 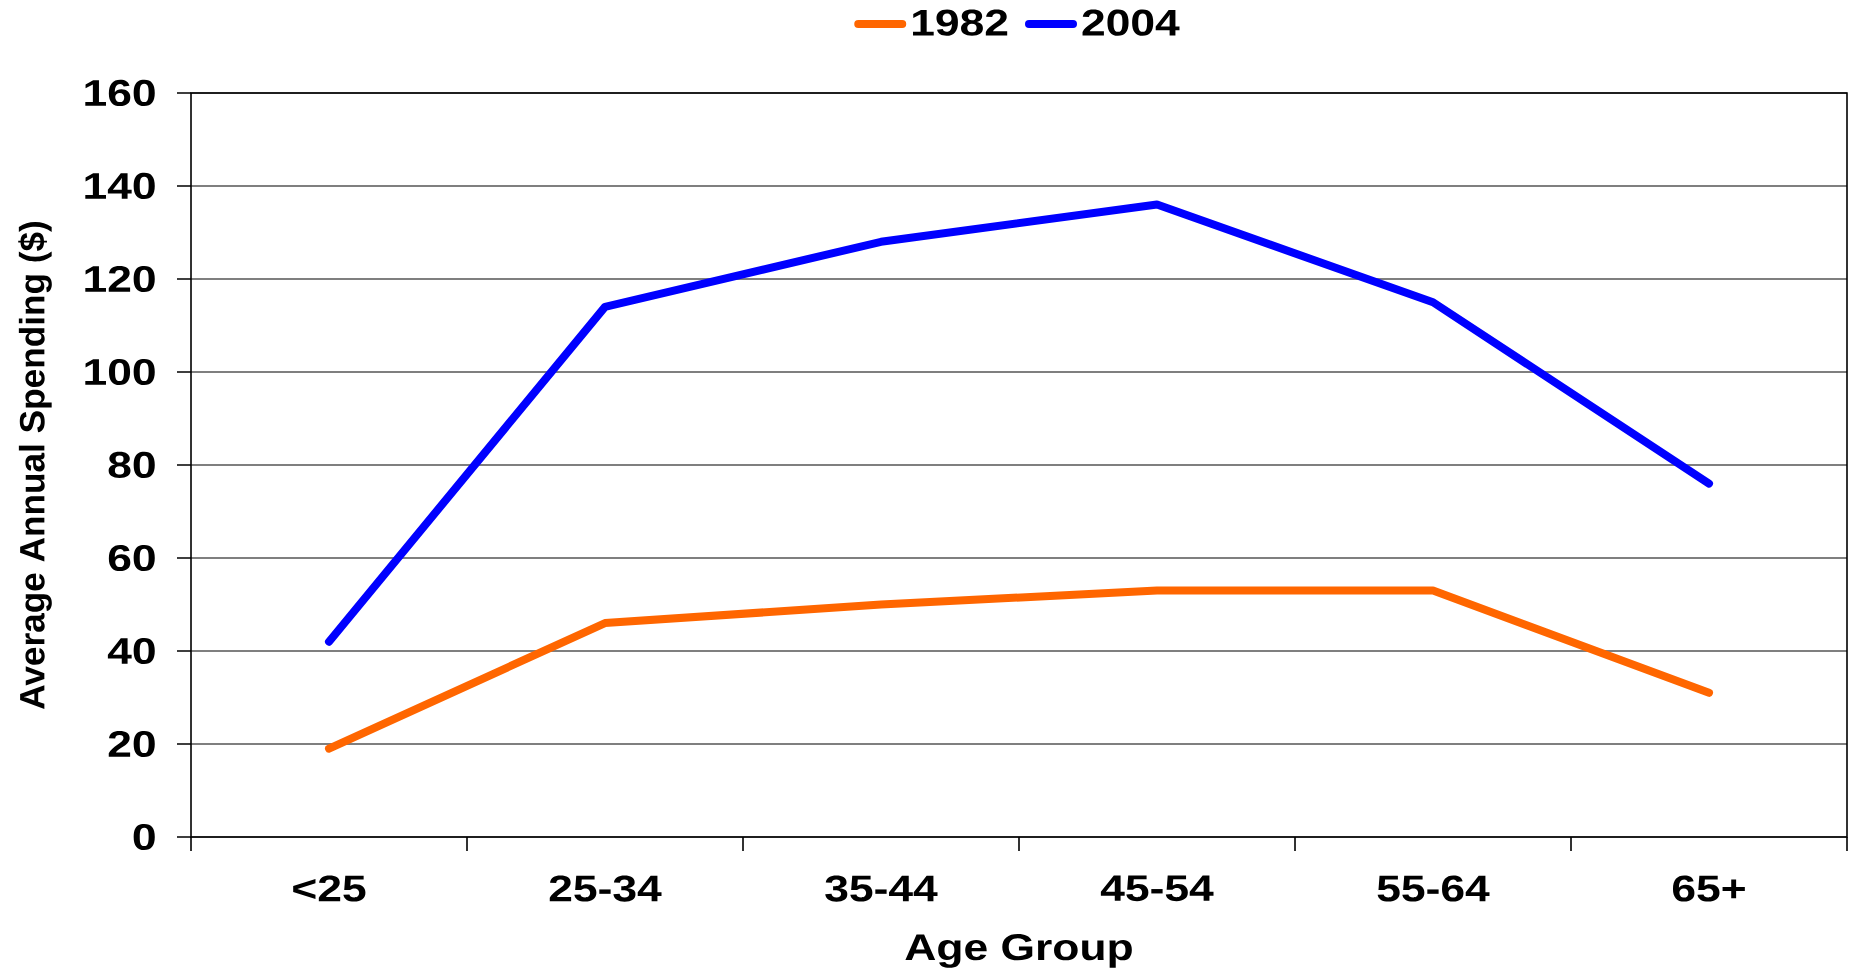 What do you see at coordinates (120, 279) in the screenshot?
I see `y-tick-label: 120` at bounding box center [120, 279].